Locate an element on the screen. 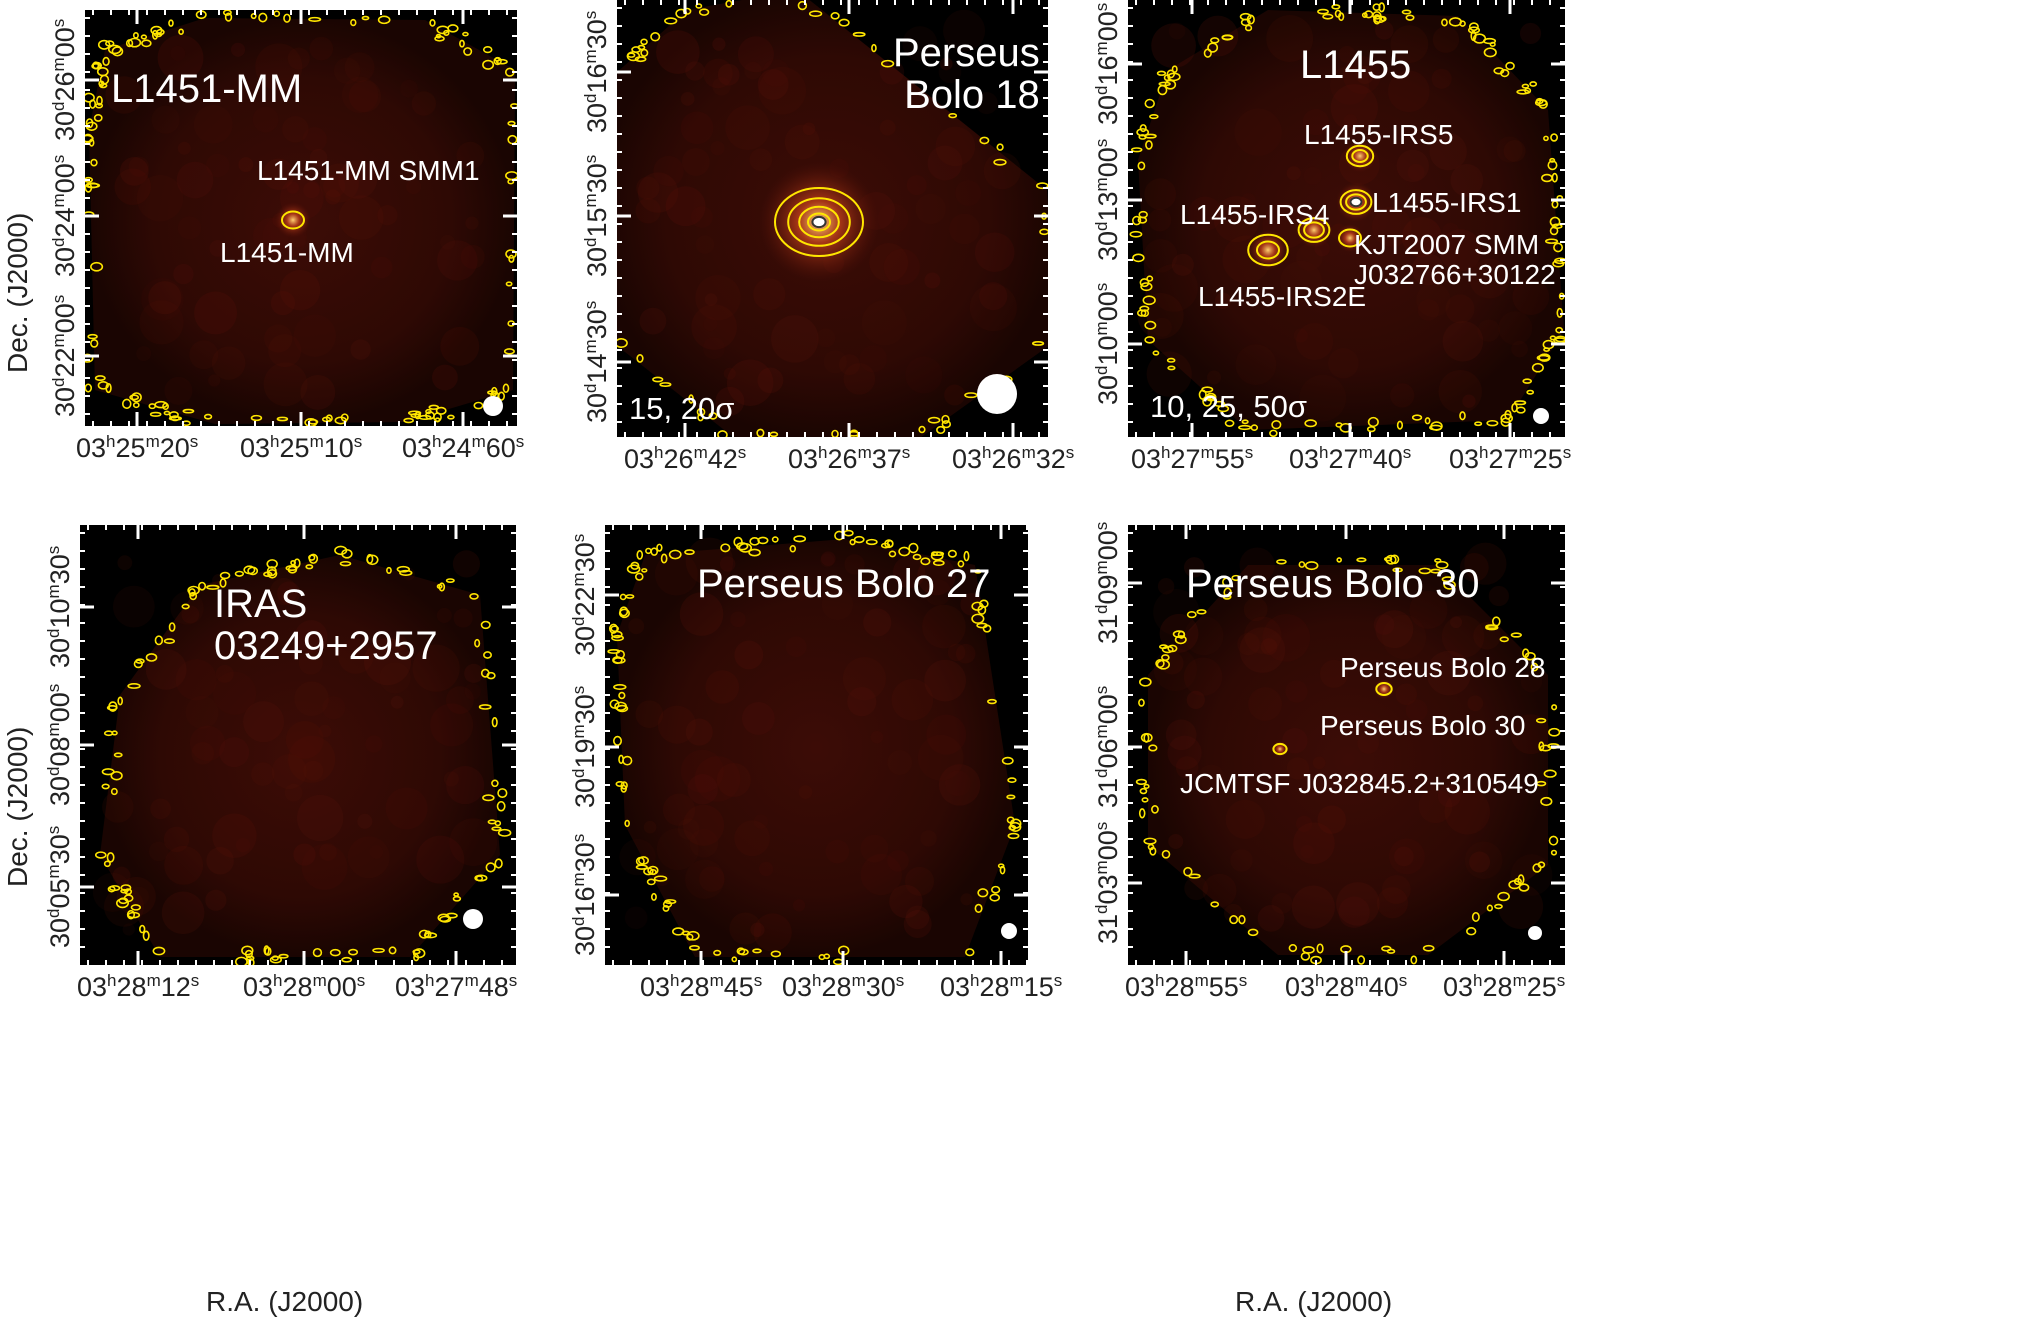 This screenshot has height=1322, width=2021. dec-tick-label: 30d19m30s is located at coordinates (584, 746).